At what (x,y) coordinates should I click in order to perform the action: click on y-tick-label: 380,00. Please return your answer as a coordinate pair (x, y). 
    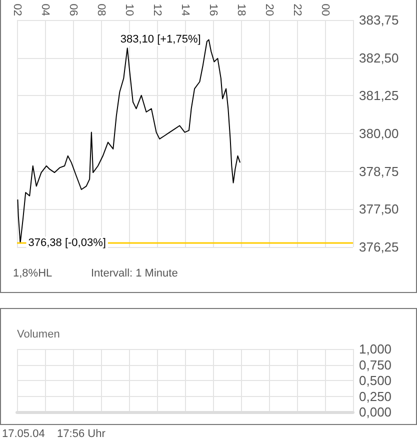
    Looking at the image, I should click on (379, 133).